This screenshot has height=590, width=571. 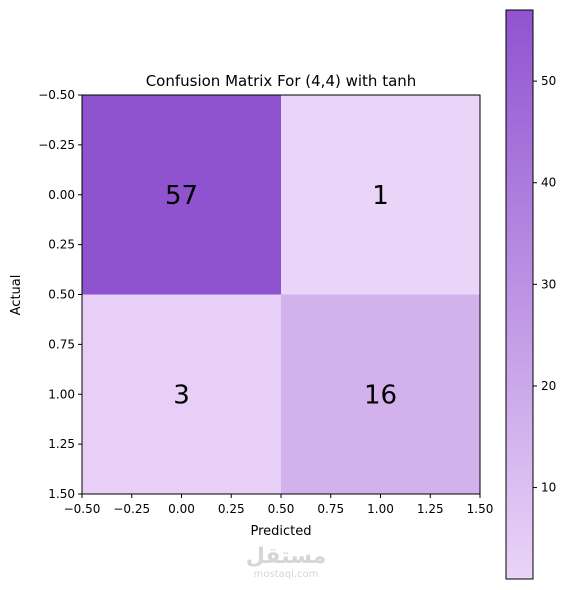 What do you see at coordinates (548, 386) in the screenshot?
I see `colorbar-tick-label: 20` at bounding box center [548, 386].